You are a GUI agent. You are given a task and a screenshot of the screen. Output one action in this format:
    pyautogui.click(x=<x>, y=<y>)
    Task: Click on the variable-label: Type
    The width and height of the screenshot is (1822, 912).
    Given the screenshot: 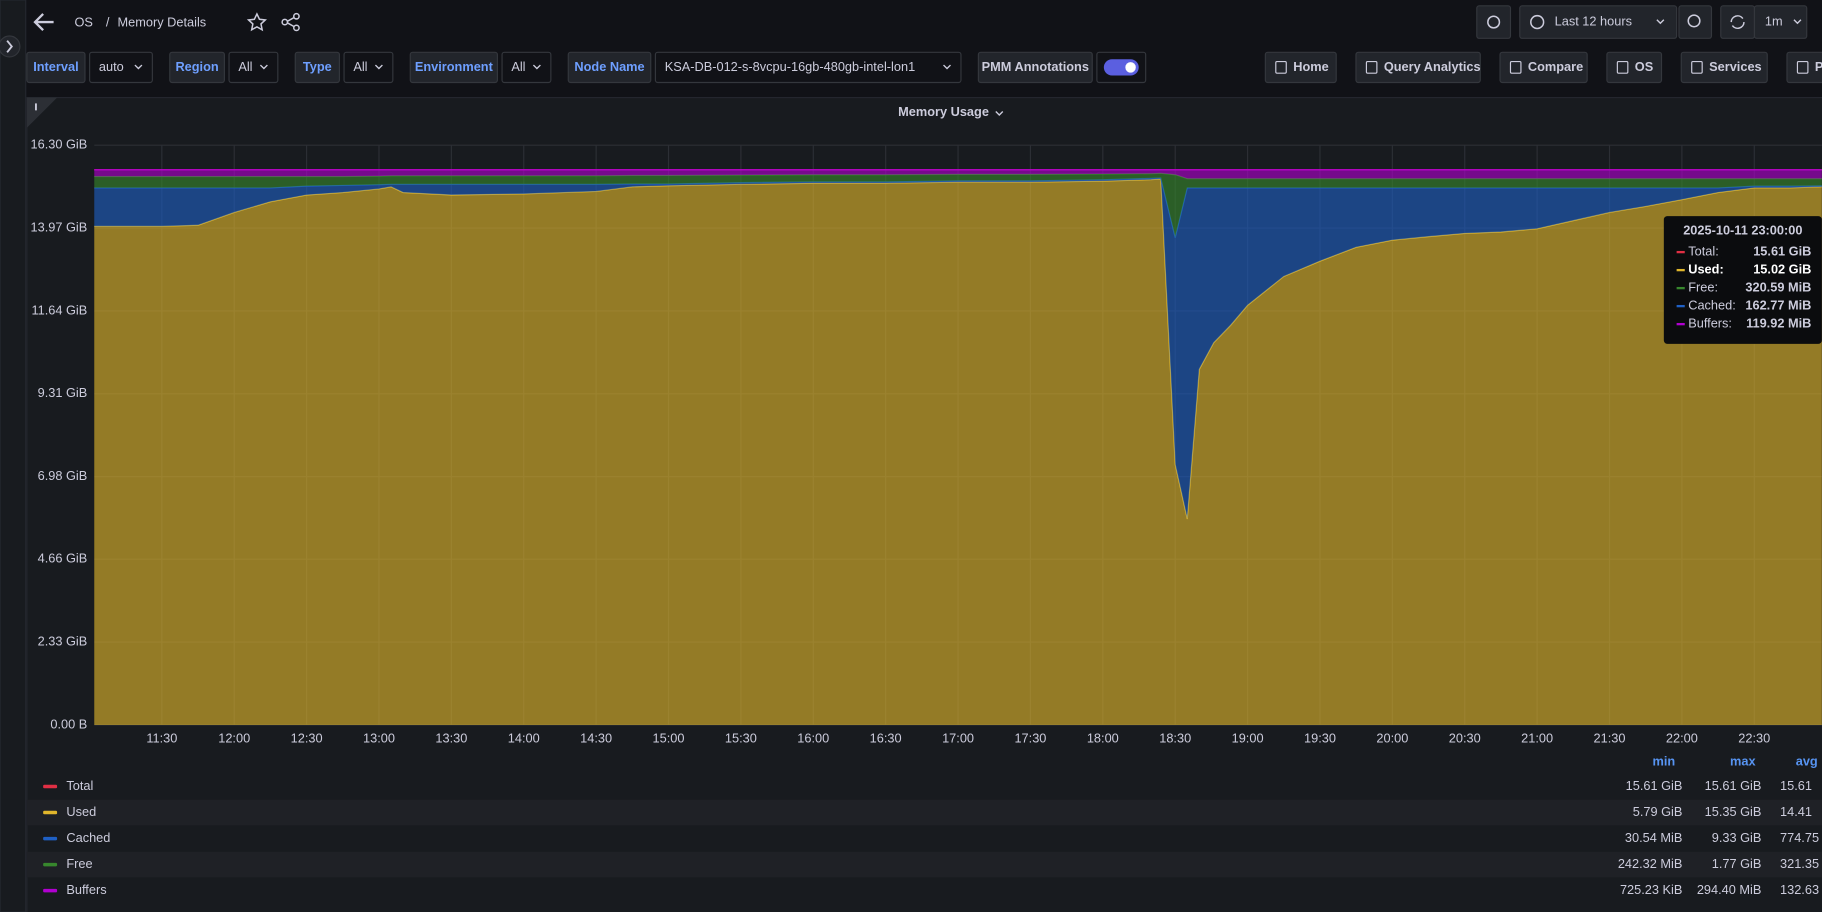 What is the action you would take?
    pyautogui.click(x=317, y=66)
    